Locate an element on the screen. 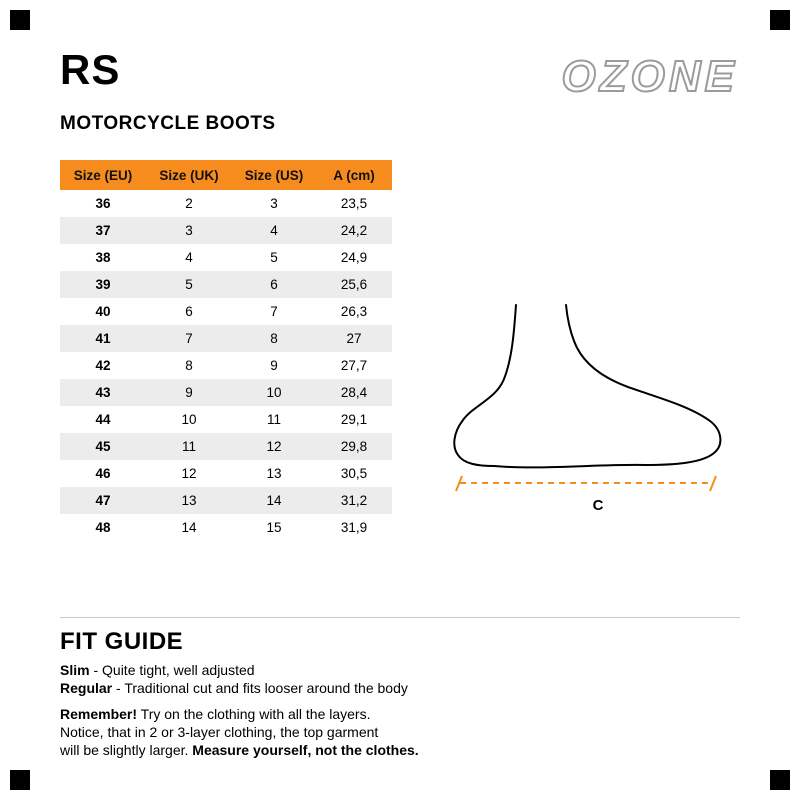  measure-line-tick-right is located at coordinates (713, 483).